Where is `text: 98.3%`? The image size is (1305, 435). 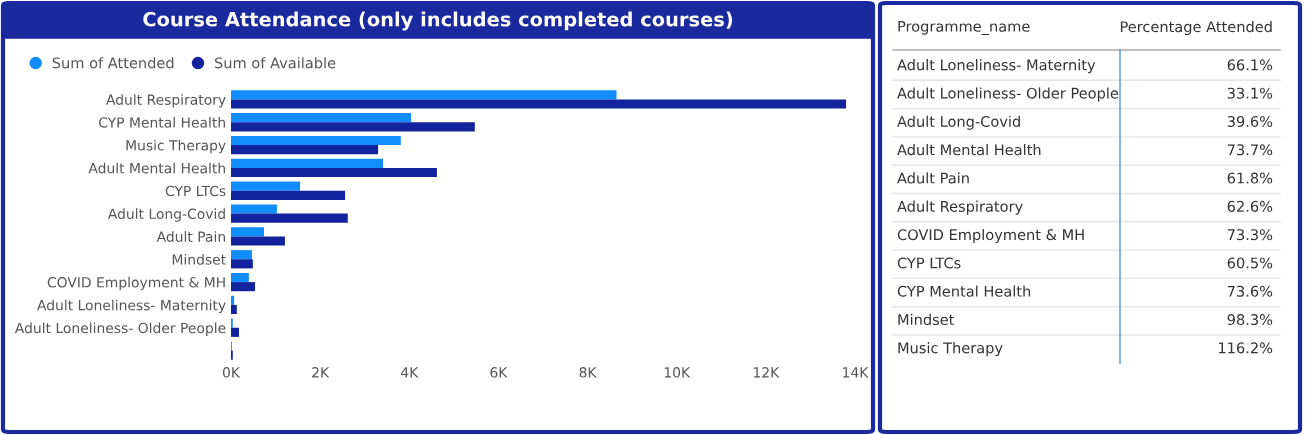 text: 98.3% is located at coordinates (1250, 320).